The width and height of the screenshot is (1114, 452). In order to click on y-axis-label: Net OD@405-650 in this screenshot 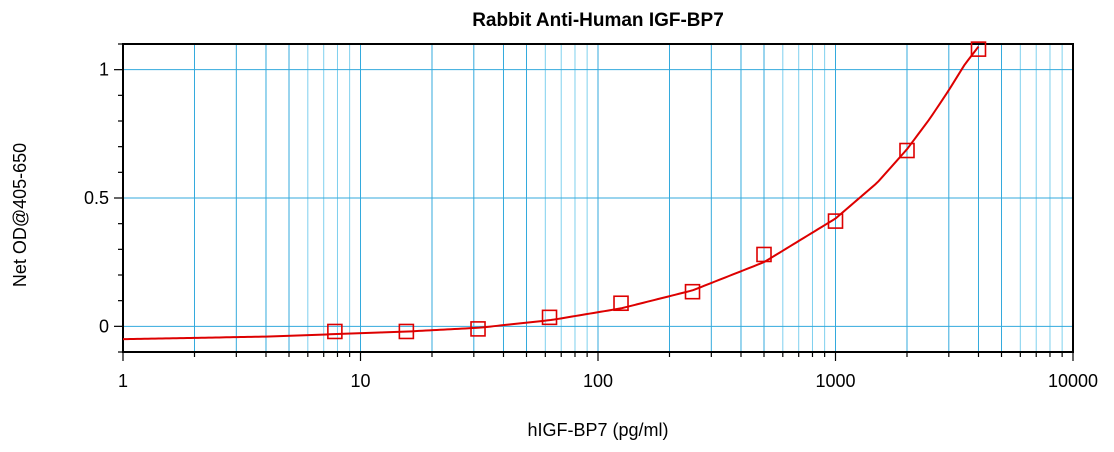, I will do `click(20, 215)`.